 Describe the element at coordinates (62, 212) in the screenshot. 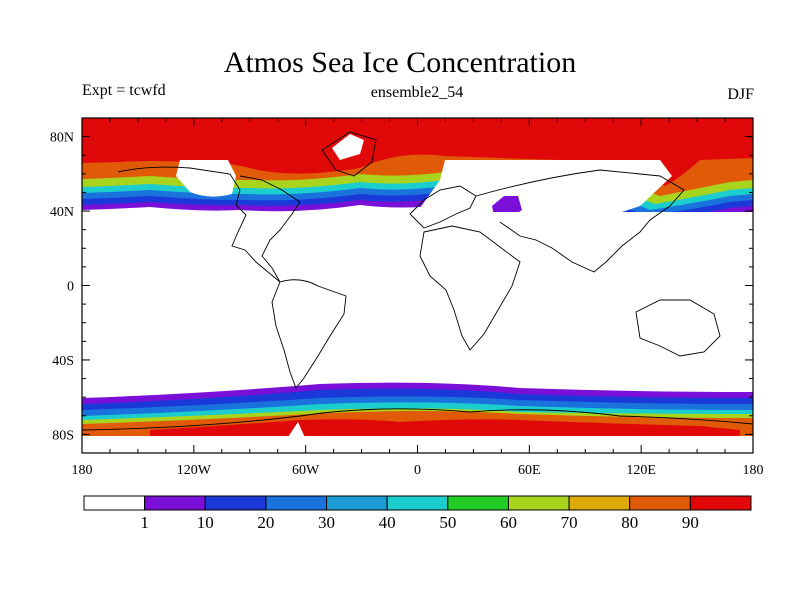

I see `lat-tick-label: 40N` at that location.